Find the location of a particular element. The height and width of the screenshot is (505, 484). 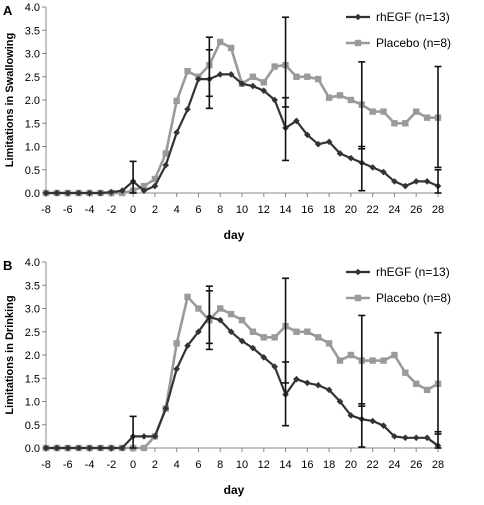

legend-label-rhegf: rhEGF (n=13) is located at coordinates (413, 272).